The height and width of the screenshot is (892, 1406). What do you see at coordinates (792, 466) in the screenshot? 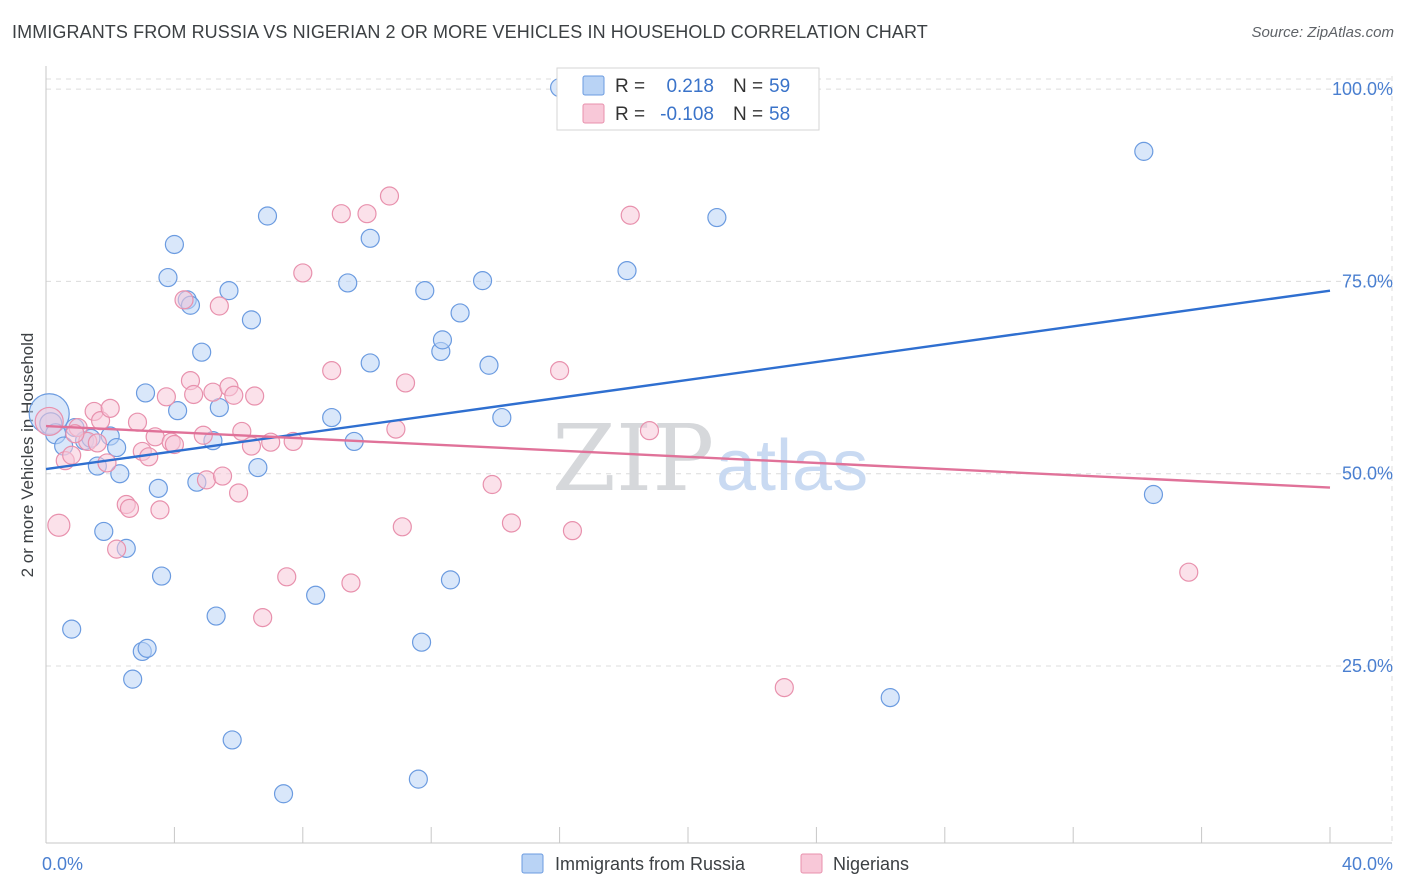
I see `watermark-atlas: atlas` at bounding box center [792, 466].